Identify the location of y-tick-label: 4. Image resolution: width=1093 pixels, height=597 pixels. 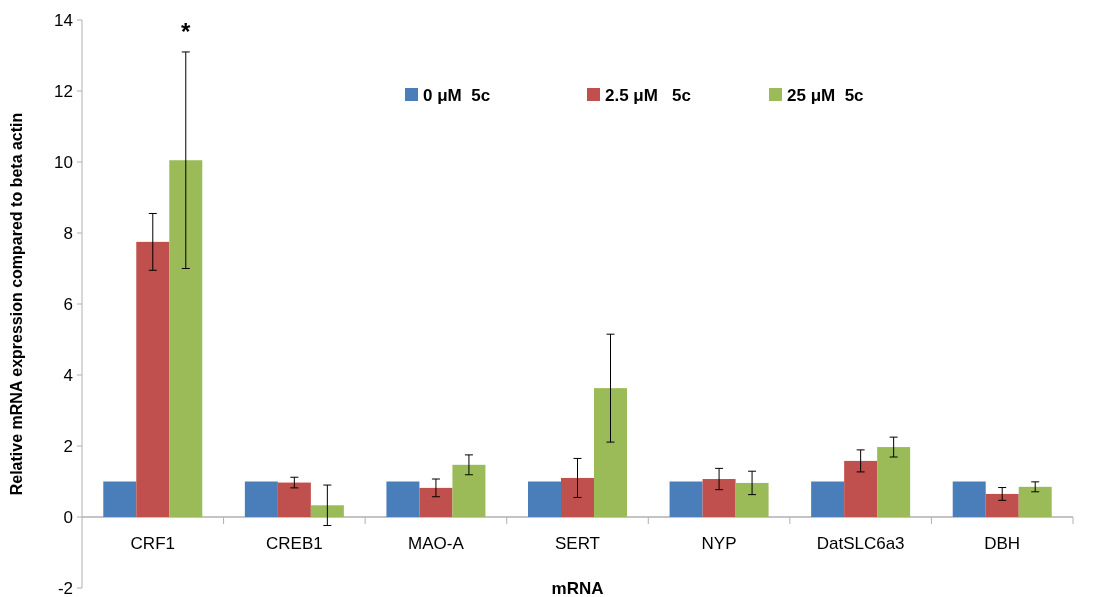
(68, 375).